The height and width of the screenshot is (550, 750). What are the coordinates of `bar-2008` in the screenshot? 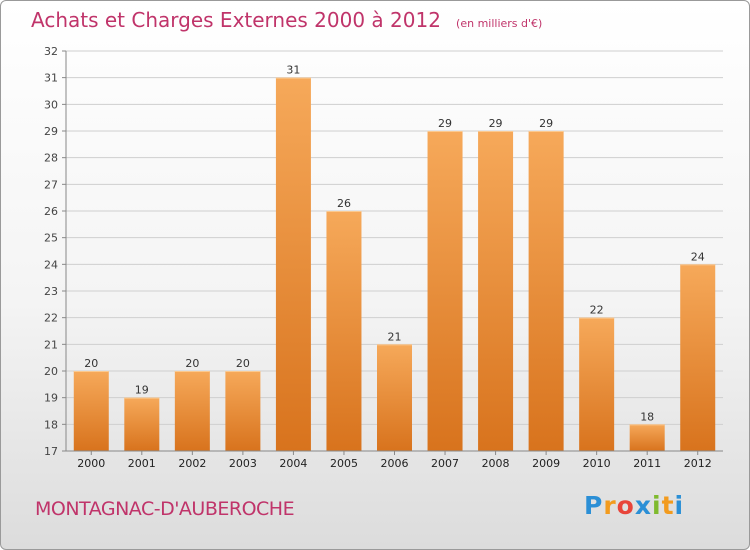 It's located at (496, 291).